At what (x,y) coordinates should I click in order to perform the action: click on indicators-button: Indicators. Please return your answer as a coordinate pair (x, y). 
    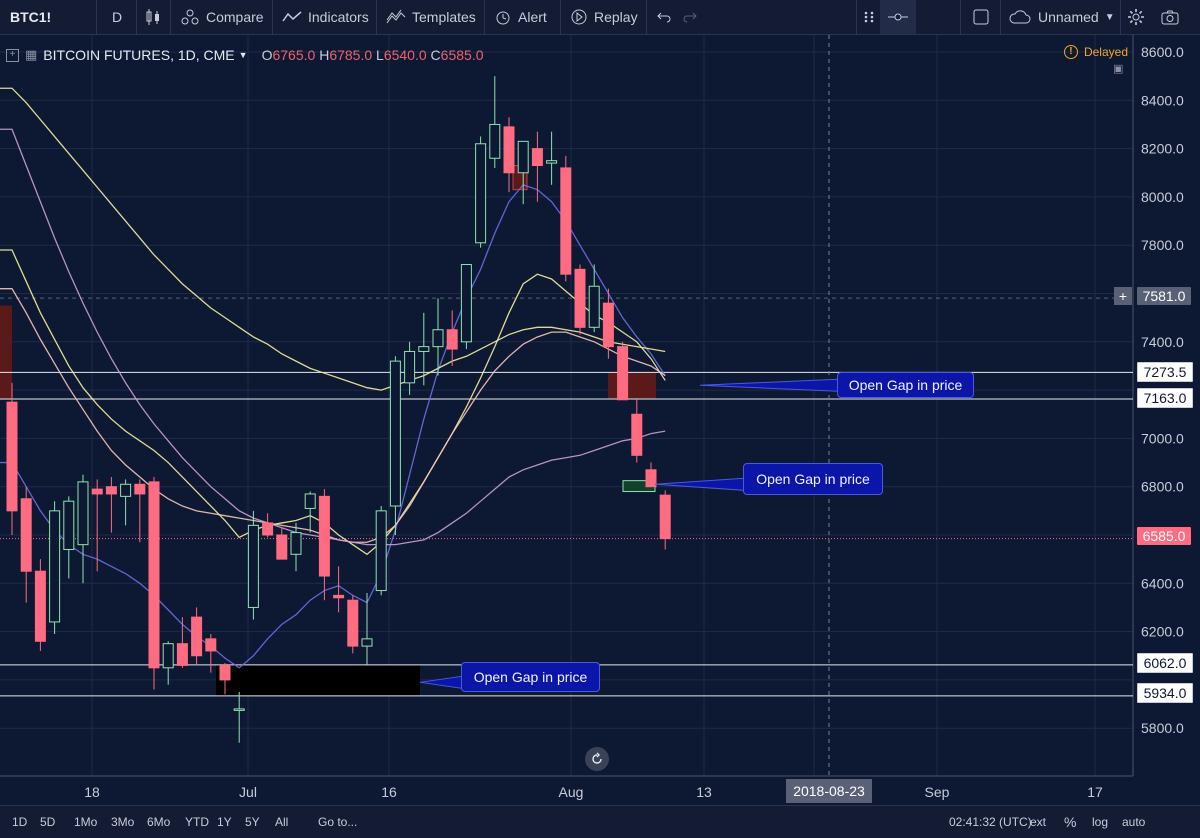
    Looking at the image, I should click on (325, 17).